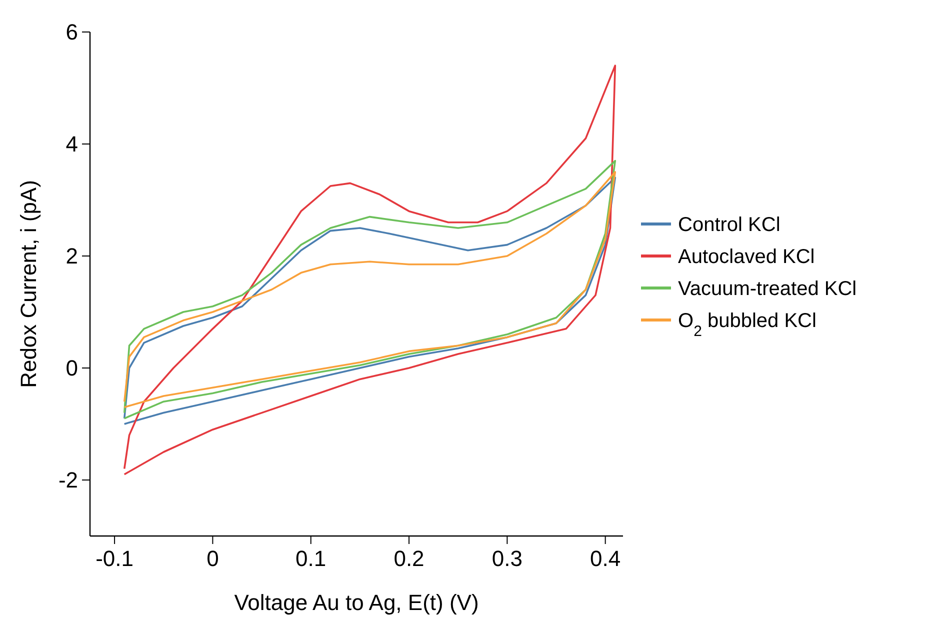 Image resolution: width=943 pixels, height=630 pixels. Describe the element at coordinates (767, 289) in the screenshot. I see `legend-label: Vacuum-treated KCl` at that location.